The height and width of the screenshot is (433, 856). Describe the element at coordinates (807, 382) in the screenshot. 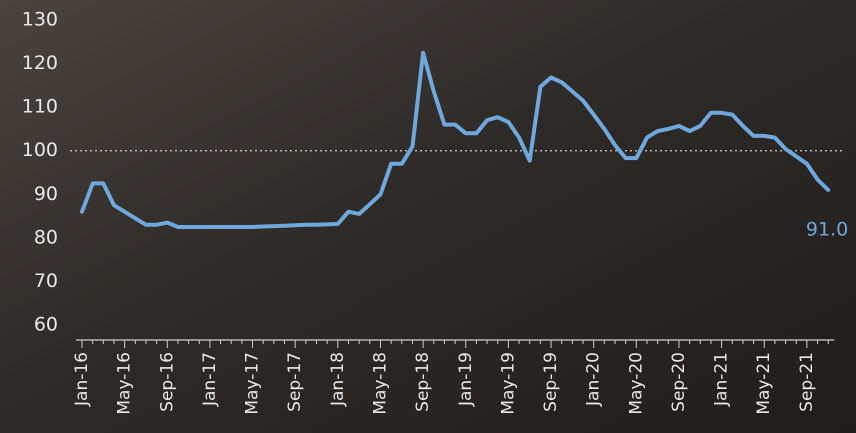

I see `x-tick-label: Sep-21` at that location.